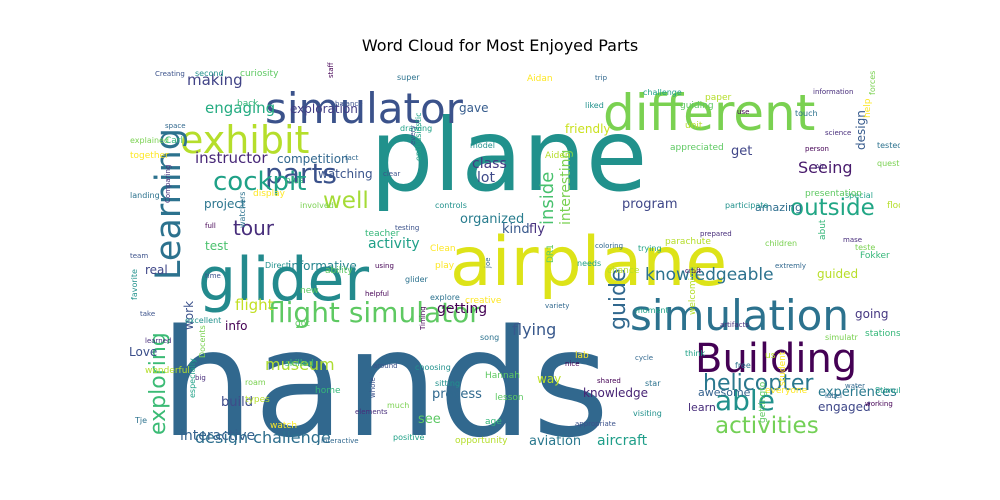 This screenshot has width=1000, height=500. Describe the element at coordinates (174, 141) in the screenshot. I see `small-word-23: Carl` at that location.